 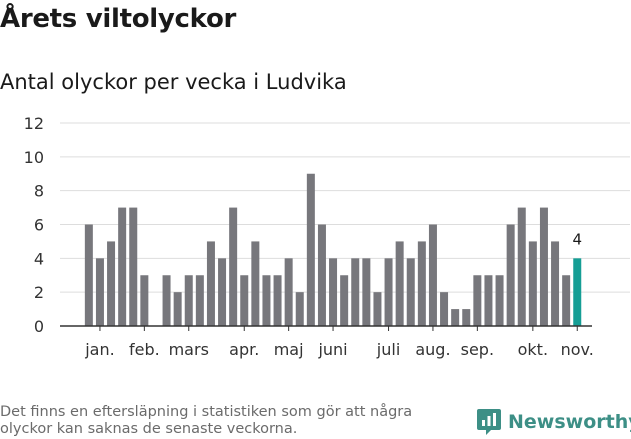 What do you see at coordinates (569, 422) in the screenshot?
I see `brand-name: Newsworthy` at bounding box center [569, 422].